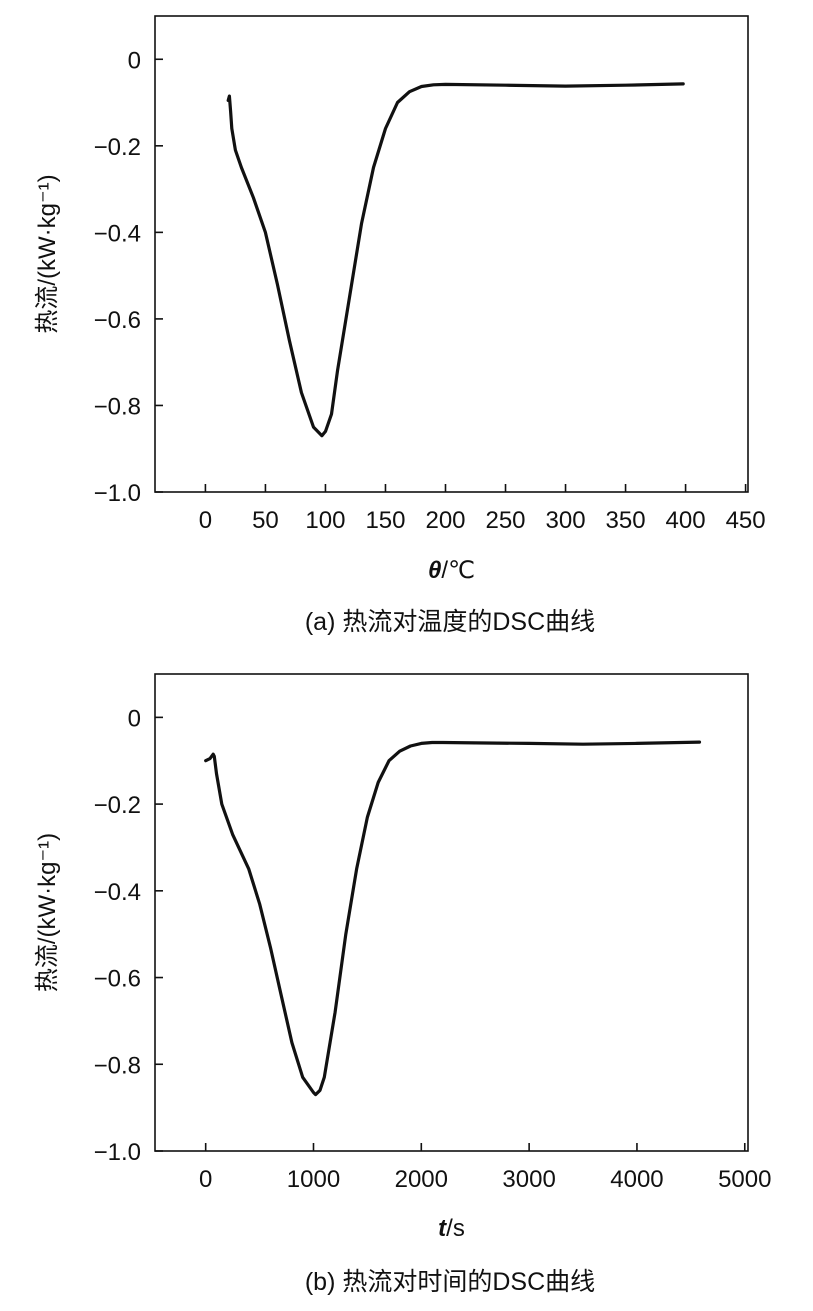 The height and width of the screenshot is (1311, 813). What do you see at coordinates (450, 1282) in the screenshot?
I see `figure-caption: (b) 热流对时间的DSC曲线` at bounding box center [450, 1282].